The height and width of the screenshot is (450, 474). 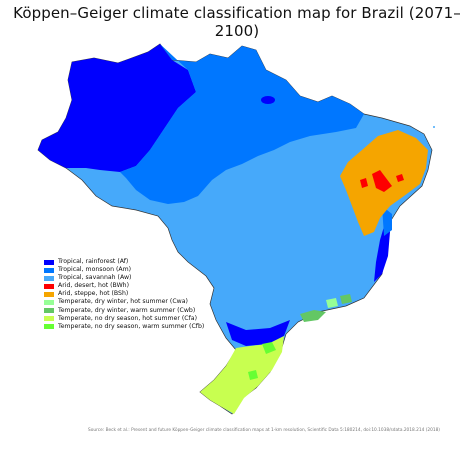 I want to click on legend-item-cwb: Temperate, dry winter, warm summer (Cwb), so click(x=124, y=311).